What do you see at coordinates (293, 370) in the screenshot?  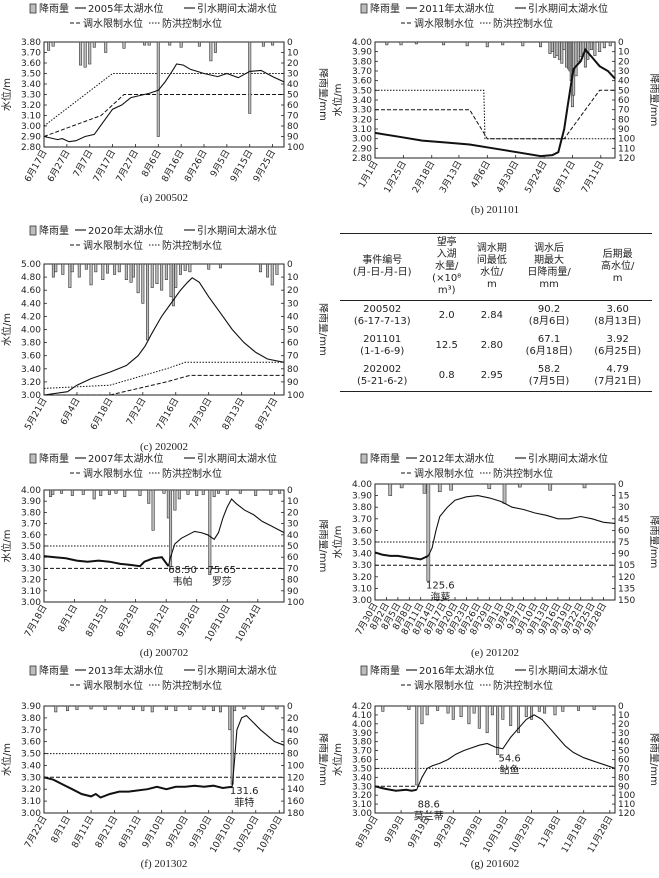 I see `right-tick-label: 80` at bounding box center [293, 370].